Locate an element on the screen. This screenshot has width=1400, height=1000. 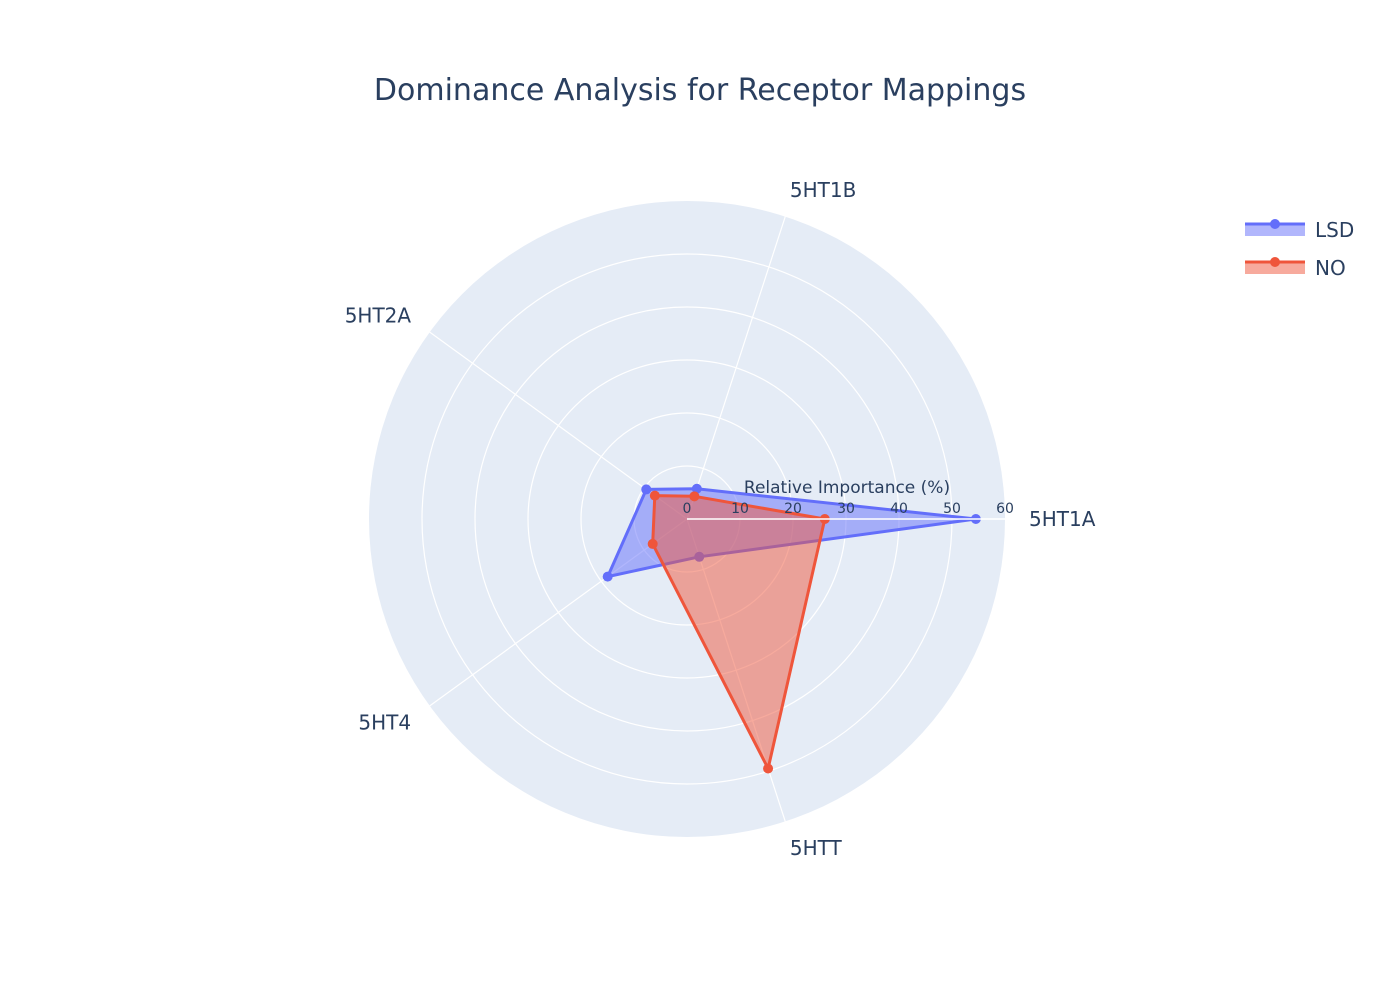
radial-tick-label: 30 is located at coordinates (846, 509).